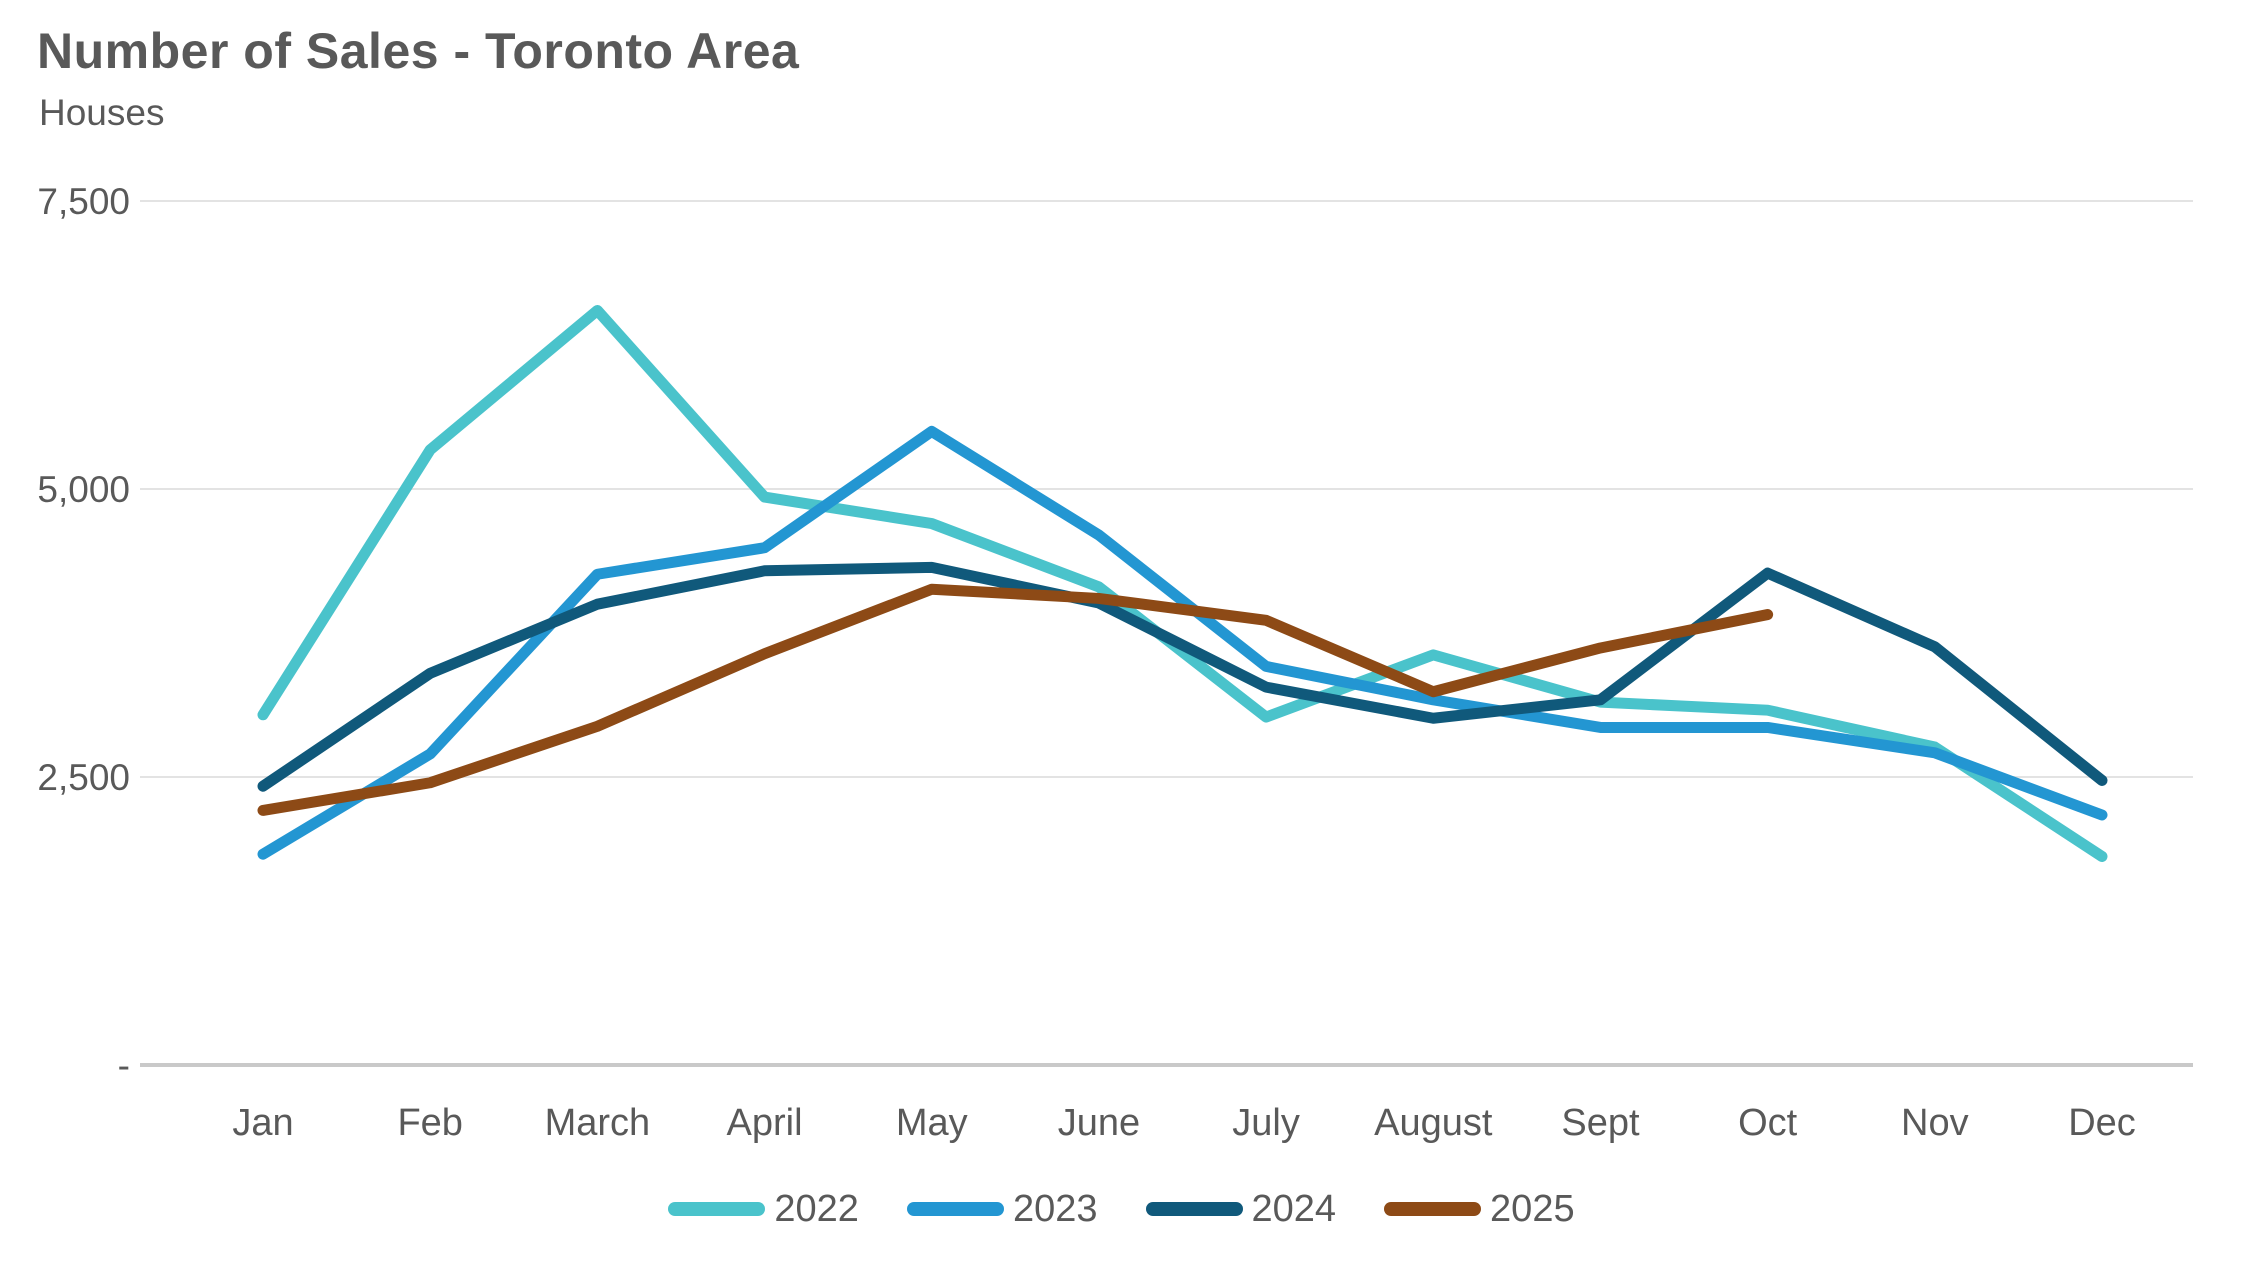 This screenshot has height=1274, width=2243. Describe the element at coordinates (598, 1123) in the screenshot. I see `x-axis-month-label: March` at that location.